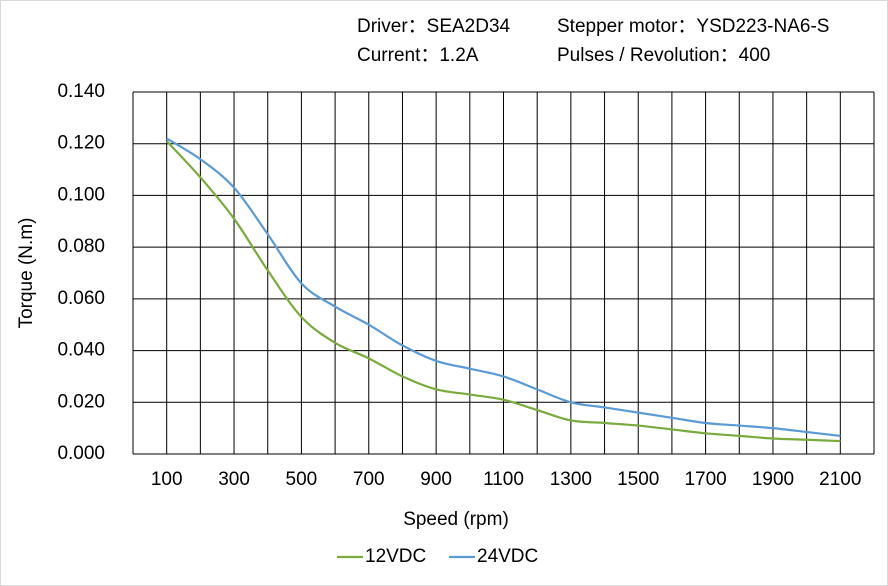  I want to click on x-tick-label: 900, so click(436, 479).